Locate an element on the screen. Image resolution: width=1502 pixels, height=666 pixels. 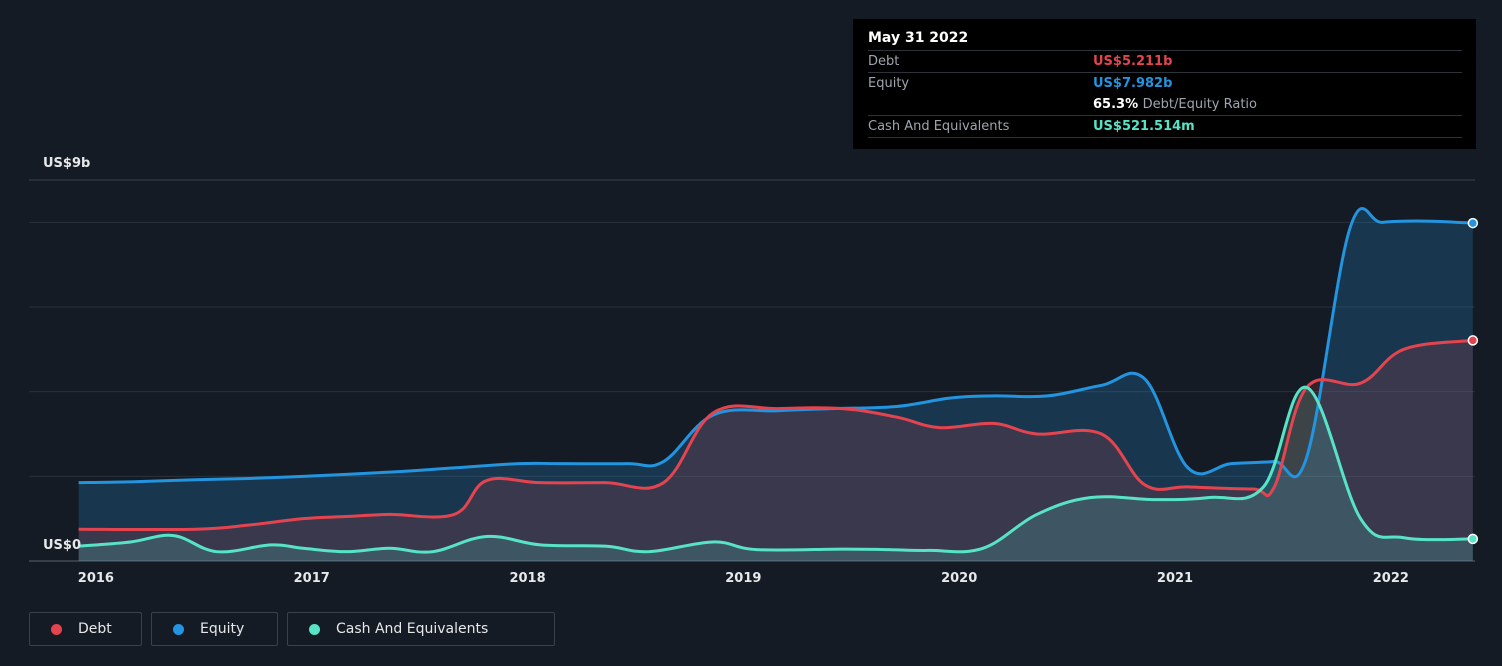
chart-legend: Debt Equity Cash And Equivalents is located at coordinates (292, 629).